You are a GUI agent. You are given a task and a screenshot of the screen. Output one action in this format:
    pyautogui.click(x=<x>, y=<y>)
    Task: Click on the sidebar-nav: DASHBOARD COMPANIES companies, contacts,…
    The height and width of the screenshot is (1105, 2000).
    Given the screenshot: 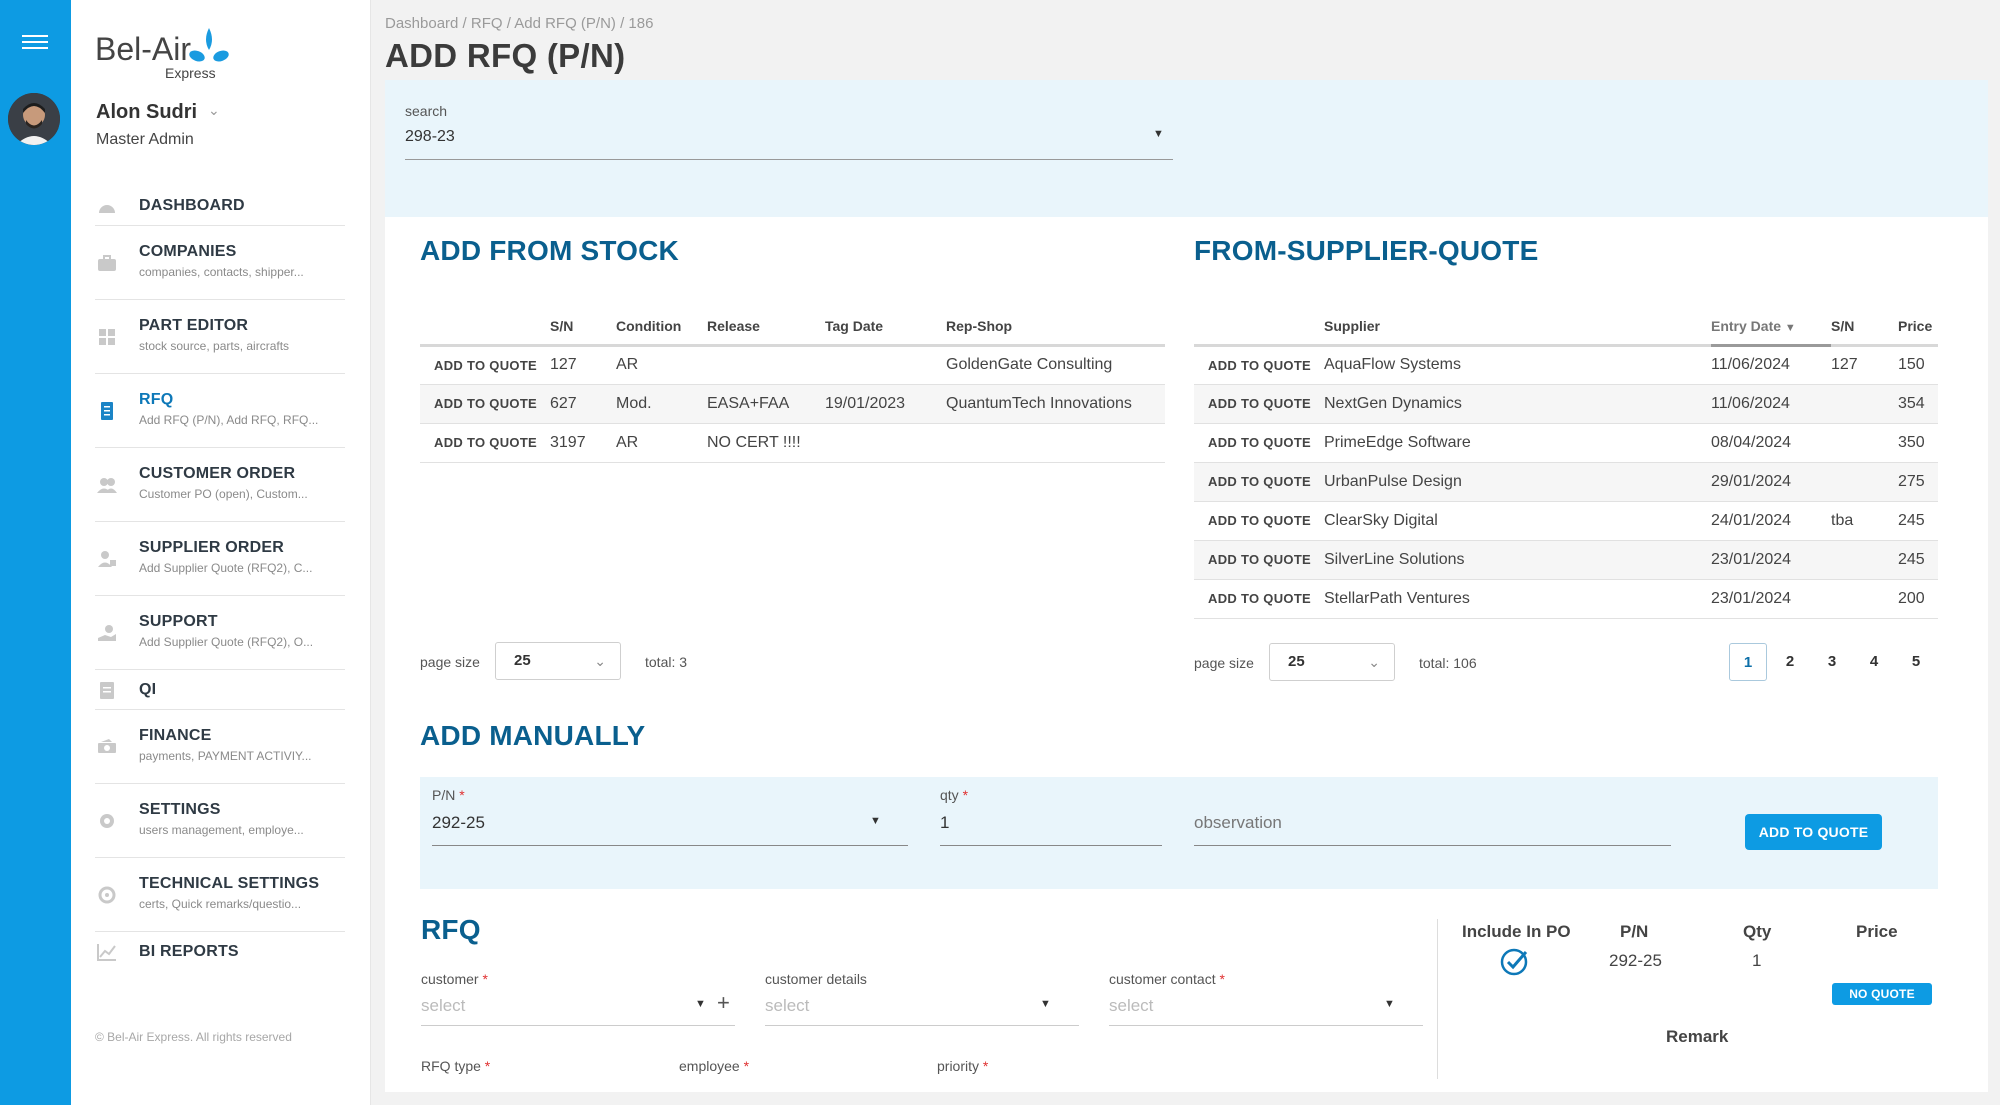 What is the action you would take?
    pyautogui.click(x=220, y=579)
    